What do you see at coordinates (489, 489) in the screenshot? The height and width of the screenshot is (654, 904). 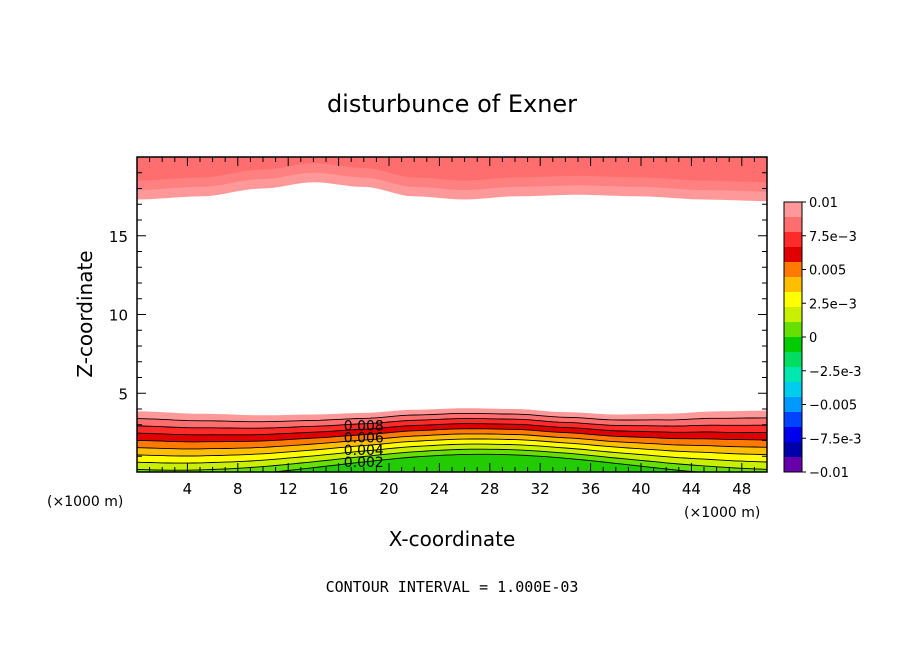 I see `x-tick-label: 28` at bounding box center [489, 489].